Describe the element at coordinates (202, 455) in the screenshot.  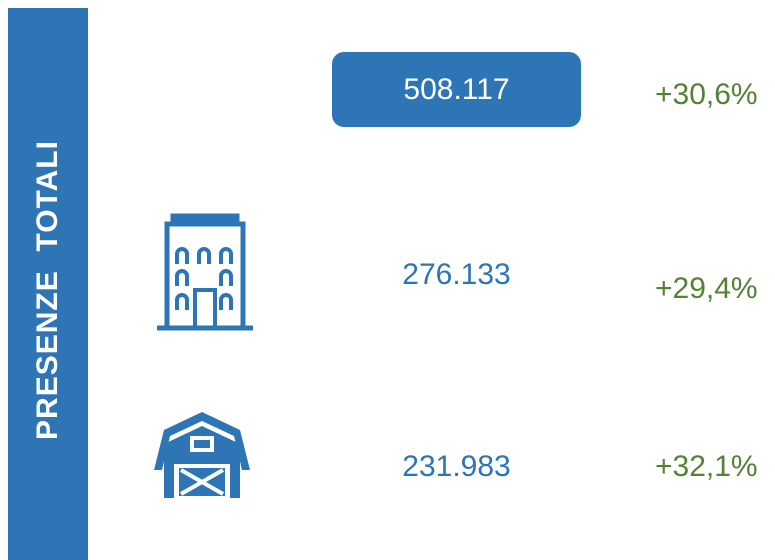
I see `farm-icon` at that location.